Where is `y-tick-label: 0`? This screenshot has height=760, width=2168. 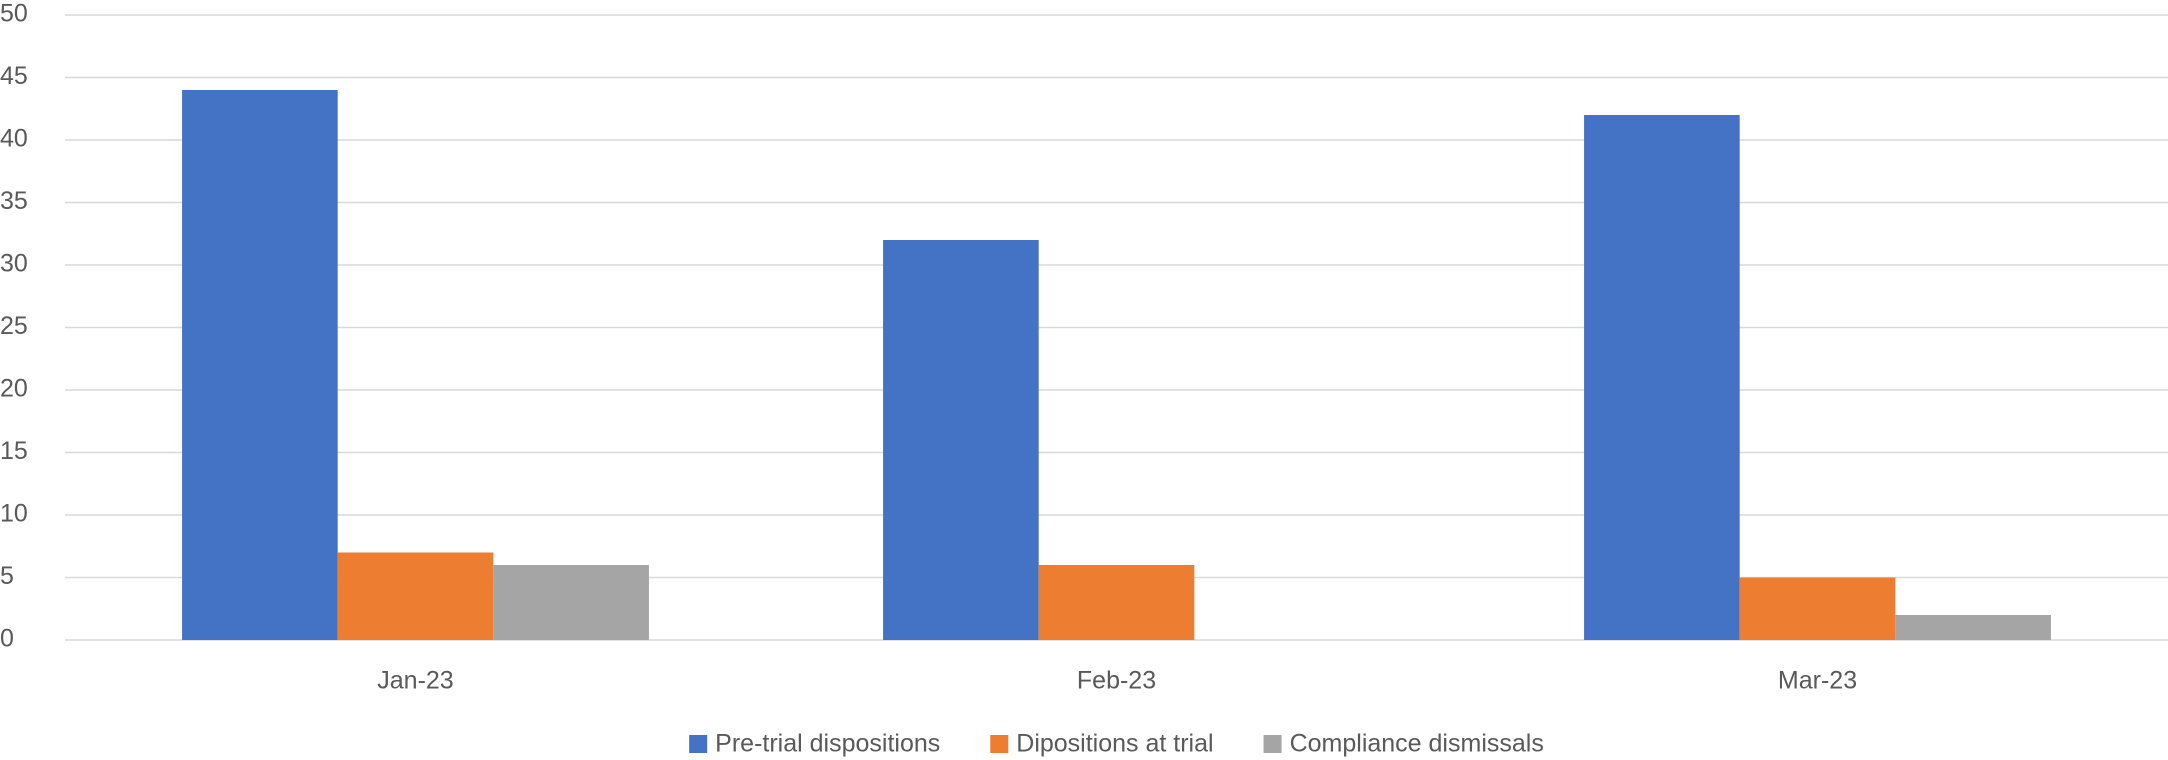
y-tick-label: 0 is located at coordinates (7, 639).